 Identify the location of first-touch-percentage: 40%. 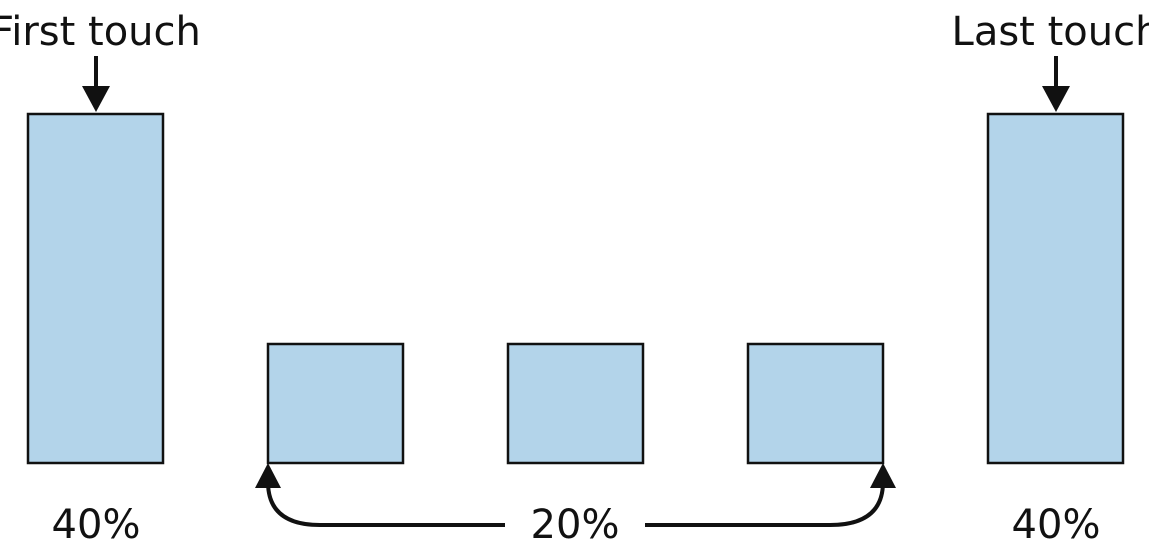
(96, 523).